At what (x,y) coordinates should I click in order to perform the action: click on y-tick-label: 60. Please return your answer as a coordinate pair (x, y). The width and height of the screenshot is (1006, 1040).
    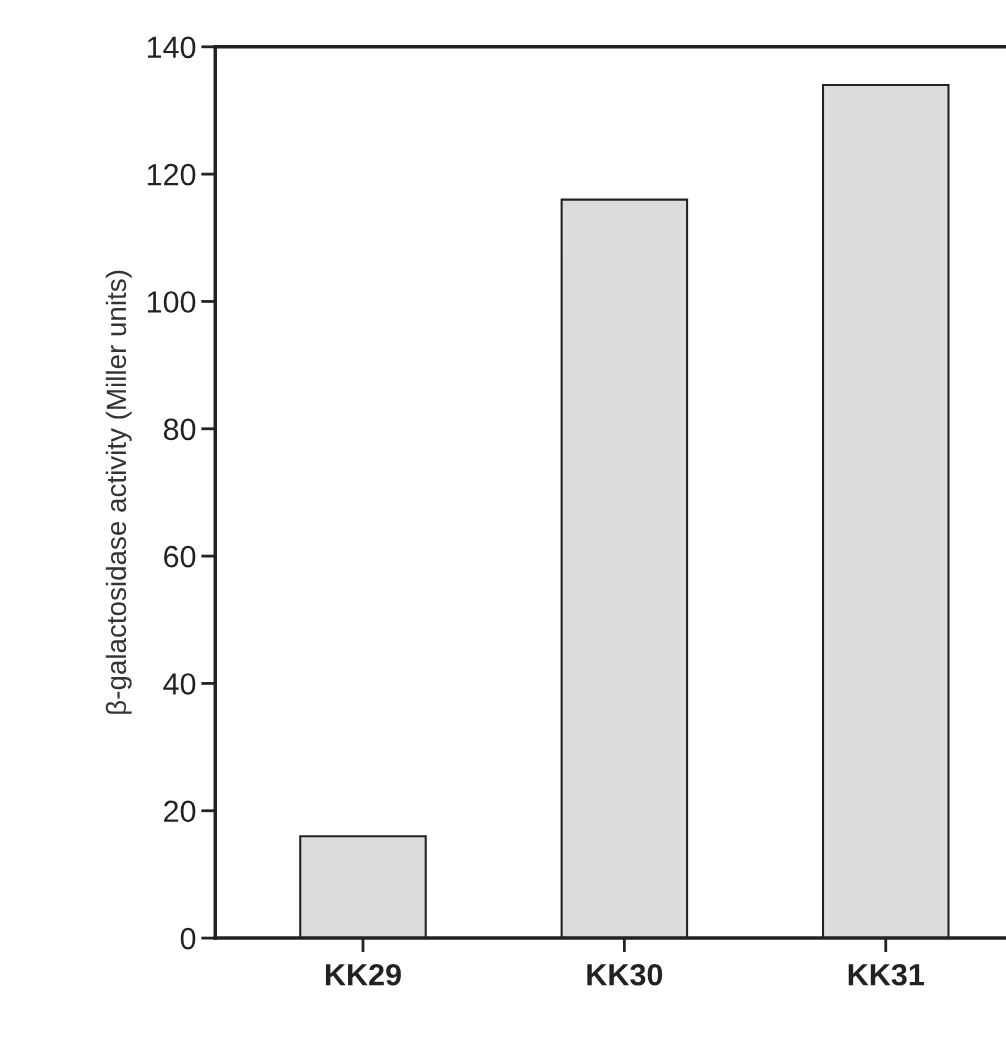
    Looking at the image, I should click on (180, 556).